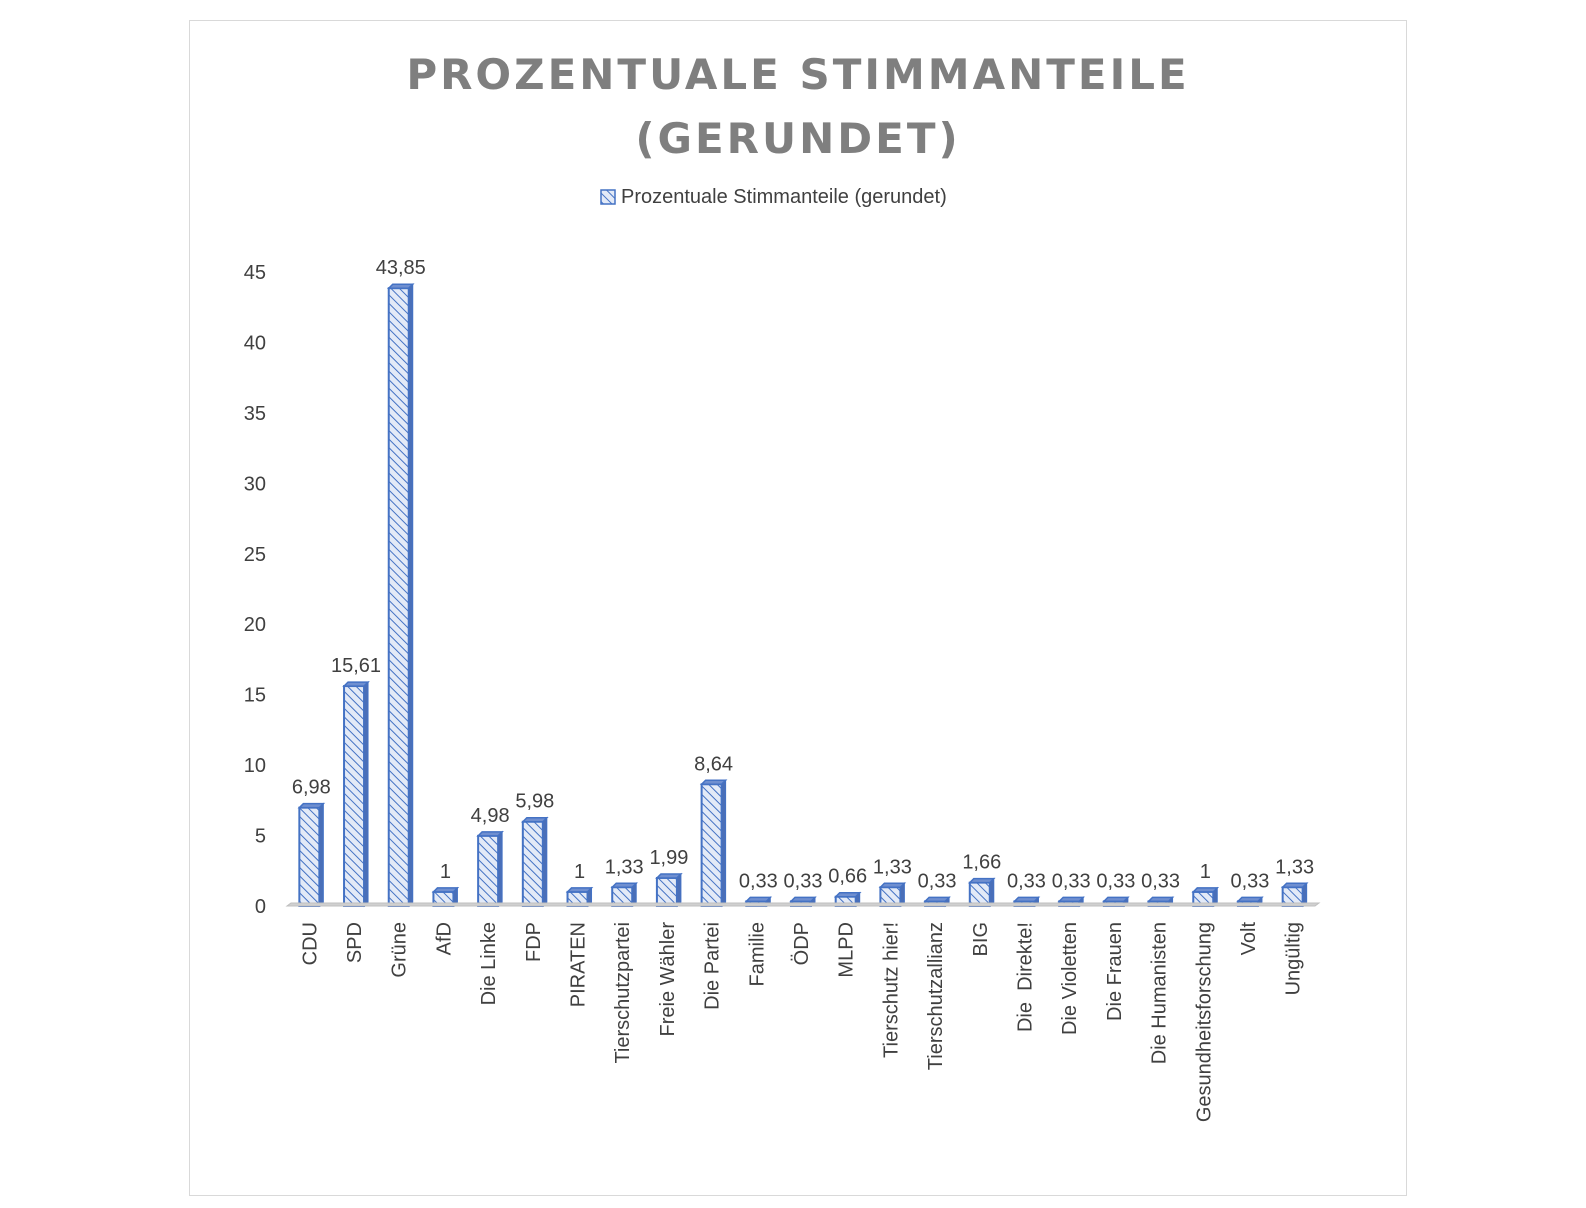 The image size is (1586, 1208). I want to click on category-label: MLPD, so click(847, 950).